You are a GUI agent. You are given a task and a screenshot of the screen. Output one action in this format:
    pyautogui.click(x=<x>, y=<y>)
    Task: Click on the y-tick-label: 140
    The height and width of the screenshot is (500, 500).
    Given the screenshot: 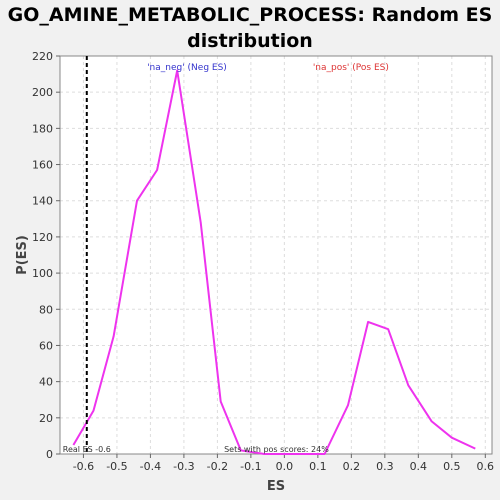 What is the action you would take?
    pyautogui.click(x=42, y=201)
    